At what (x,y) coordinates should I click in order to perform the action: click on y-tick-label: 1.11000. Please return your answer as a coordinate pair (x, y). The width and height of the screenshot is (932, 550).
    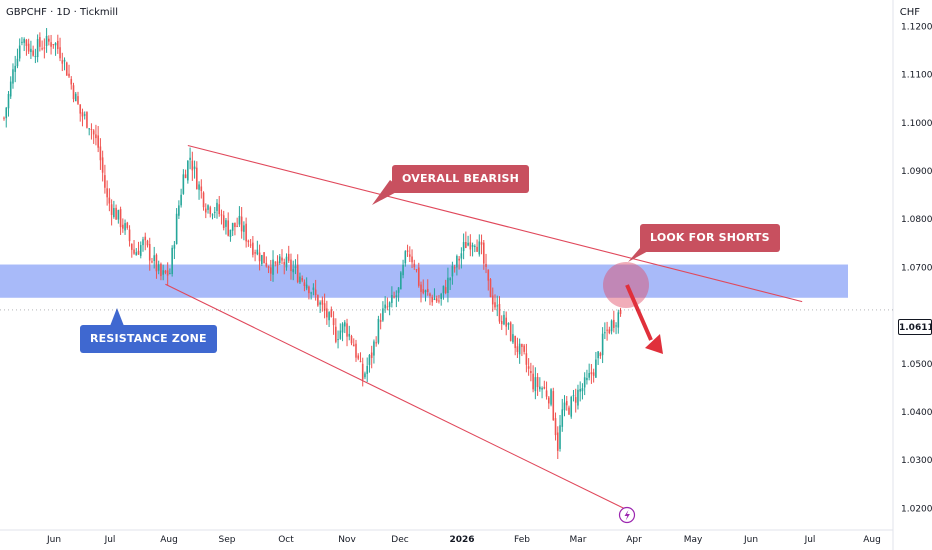
    Looking at the image, I should click on (916, 76).